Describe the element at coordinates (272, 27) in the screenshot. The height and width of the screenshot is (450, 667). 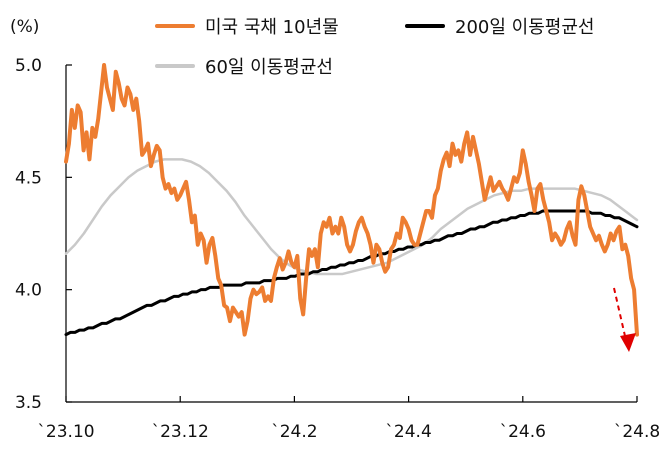
I see `legend-label-us10y: 미국 국채 10년물` at that location.